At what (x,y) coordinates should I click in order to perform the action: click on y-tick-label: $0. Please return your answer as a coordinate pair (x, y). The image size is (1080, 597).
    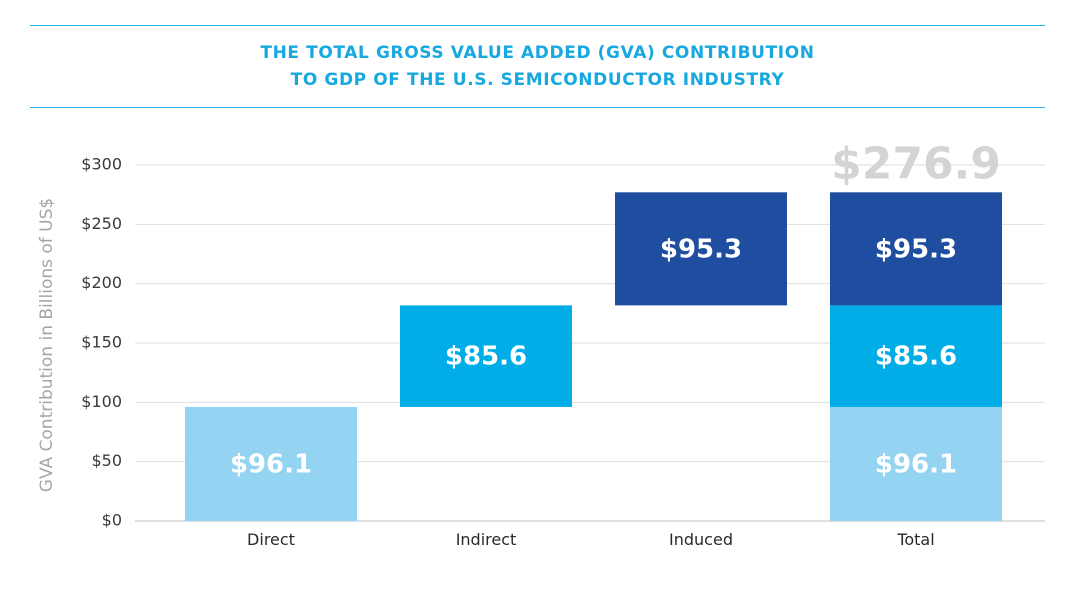
    Looking at the image, I should click on (112, 520).